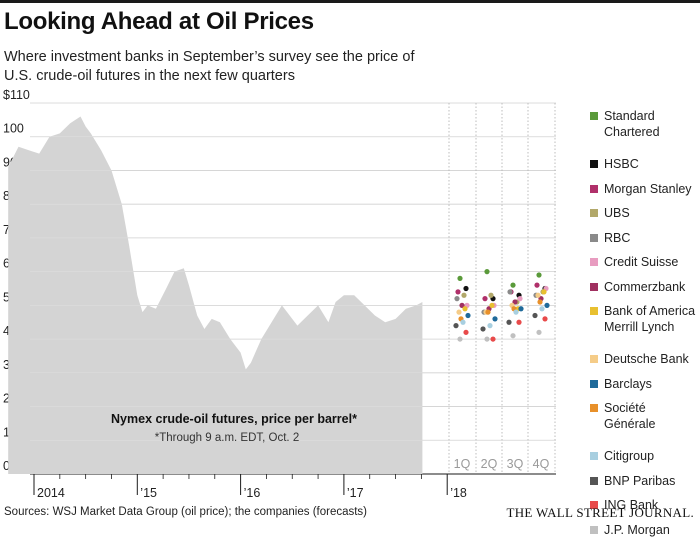 This screenshot has width=700, height=538. I want to click on legend-label: ING Bank, so click(631, 505).